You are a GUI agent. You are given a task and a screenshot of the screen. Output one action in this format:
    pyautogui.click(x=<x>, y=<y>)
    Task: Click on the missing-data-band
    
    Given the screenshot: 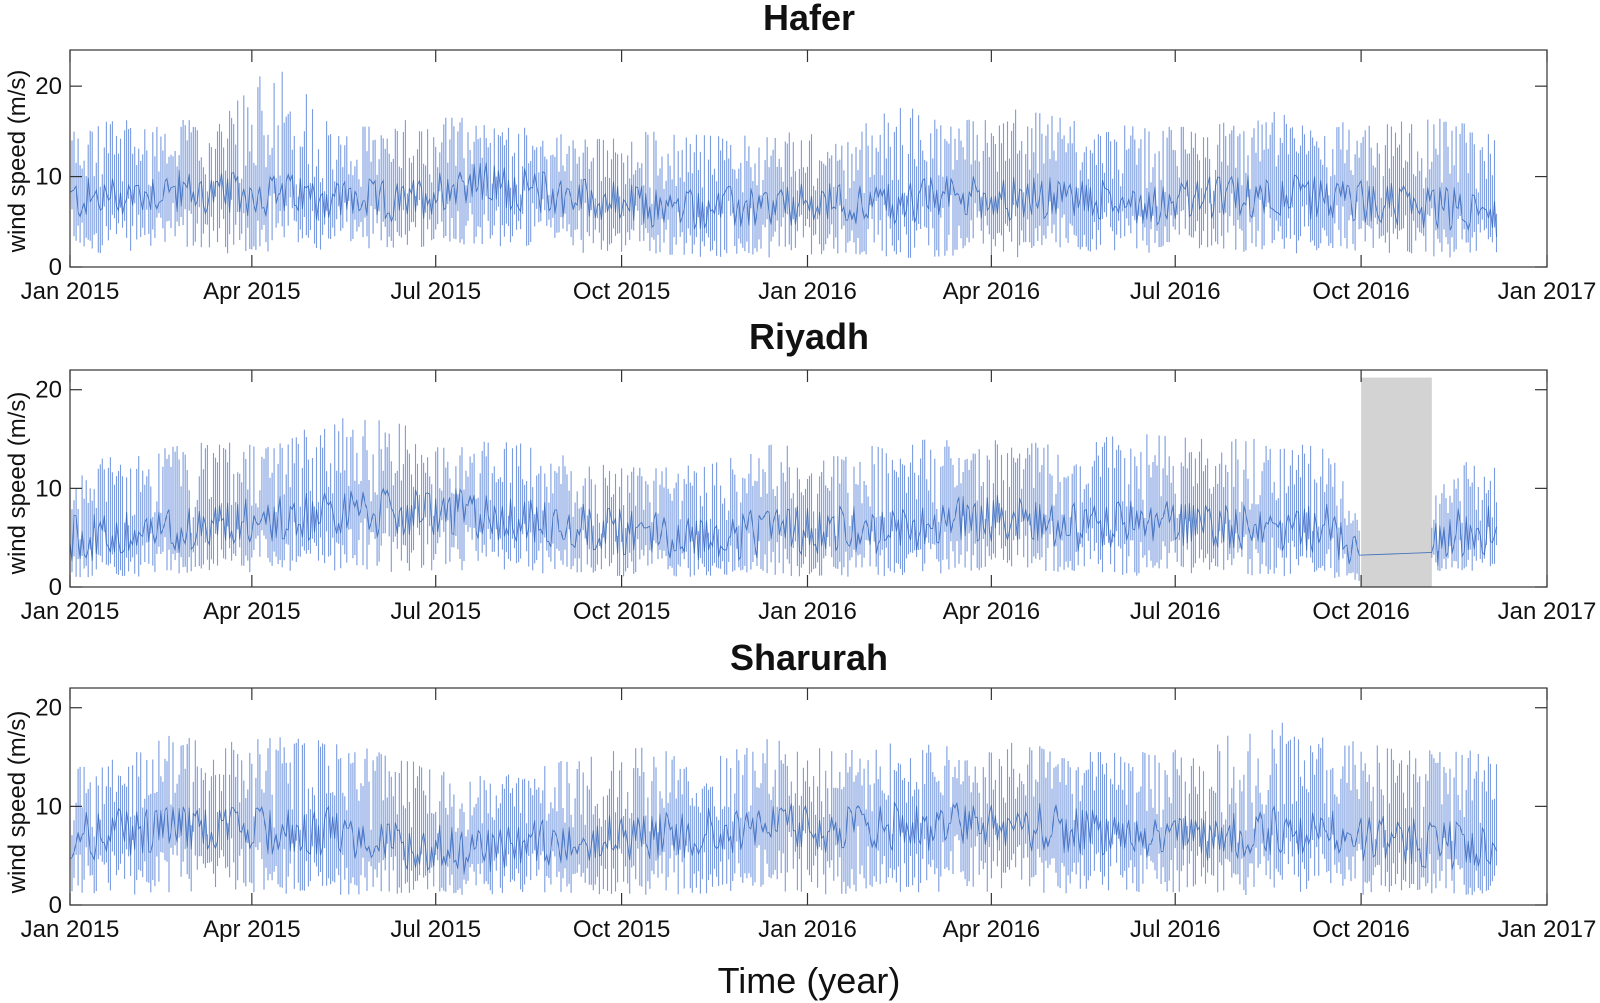 What is the action you would take?
    pyautogui.click(x=1396, y=482)
    